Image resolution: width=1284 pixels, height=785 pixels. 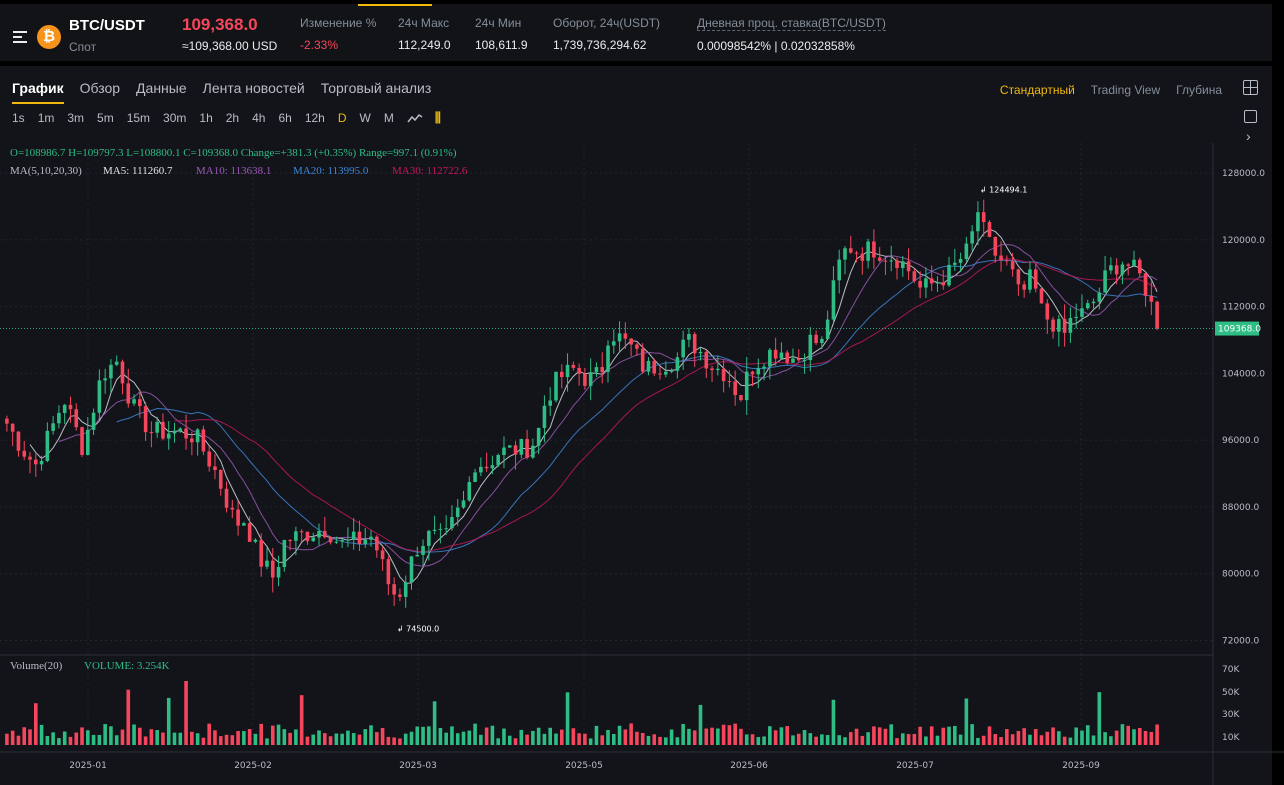 I want to click on fullscreen-icon, so click(x=1250, y=116).